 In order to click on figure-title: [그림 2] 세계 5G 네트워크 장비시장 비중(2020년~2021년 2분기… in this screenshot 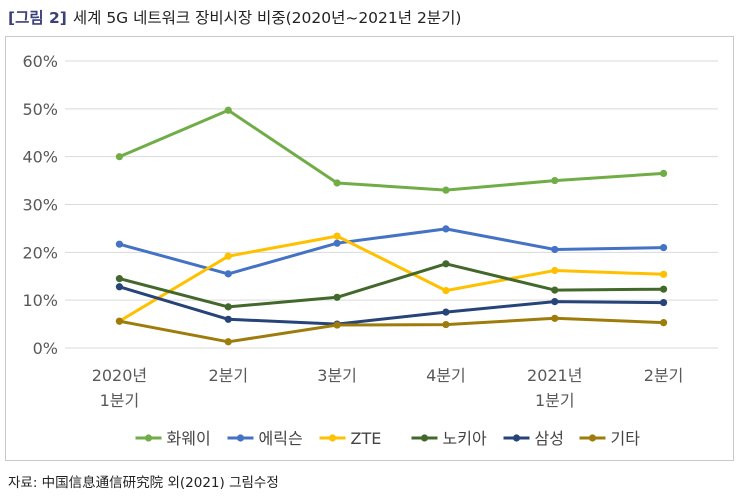, I will do `click(234, 17)`.